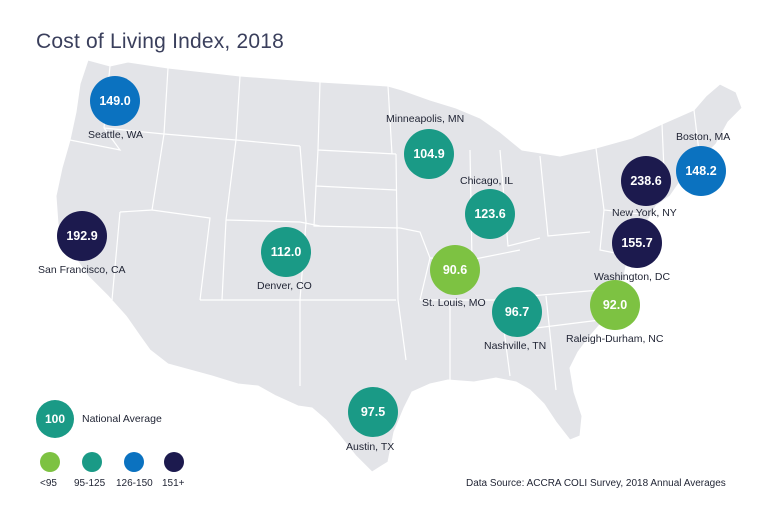 Image resolution: width=768 pixels, height=512 pixels. What do you see at coordinates (517, 312) in the screenshot?
I see `city-marker-nashville: 96.7` at bounding box center [517, 312].